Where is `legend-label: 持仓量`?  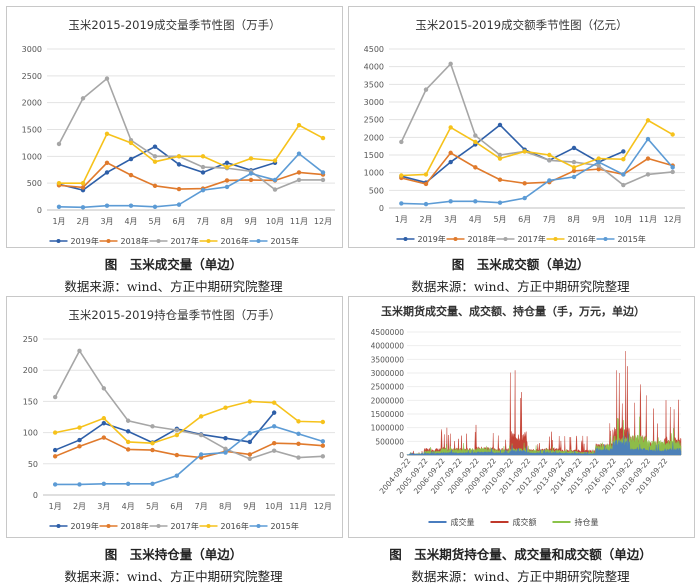 legend-label: 持仓量 is located at coordinates (587, 522).